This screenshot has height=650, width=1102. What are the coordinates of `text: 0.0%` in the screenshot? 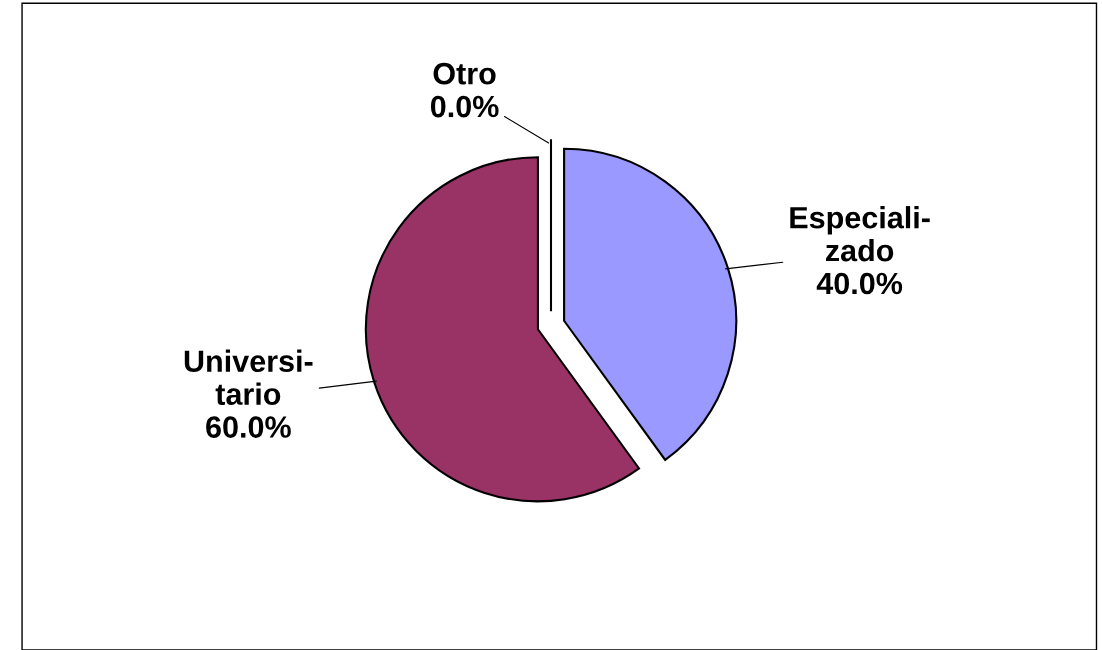 It's located at (464, 106).